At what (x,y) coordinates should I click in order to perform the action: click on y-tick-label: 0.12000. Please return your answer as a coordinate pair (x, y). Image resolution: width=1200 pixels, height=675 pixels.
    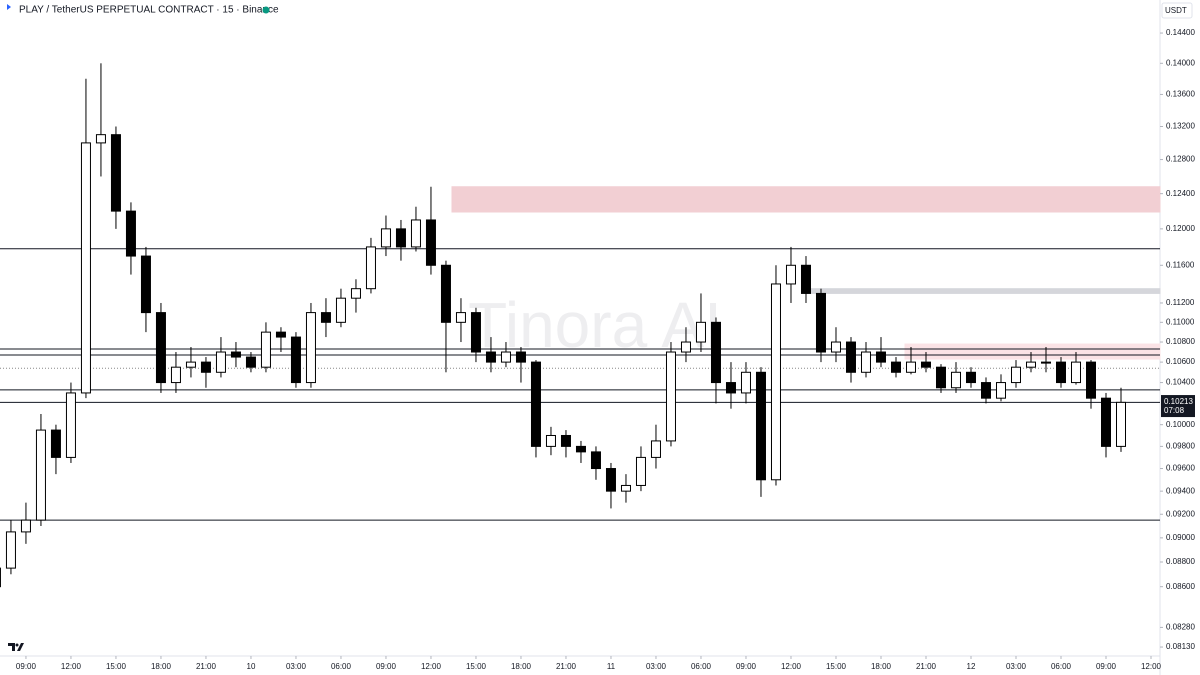
    Looking at the image, I should click on (1180, 228).